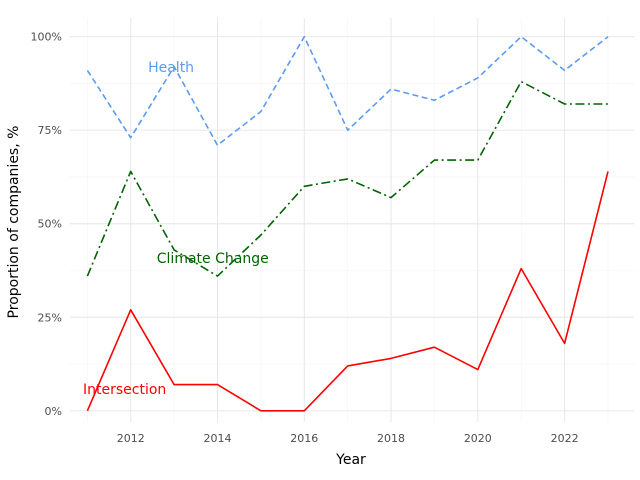 The width and height of the screenshot is (640, 480). What do you see at coordinates (53, 411) in the screenshot?
I see `y-tick-label: 0%` at bounding box center [53, 411].